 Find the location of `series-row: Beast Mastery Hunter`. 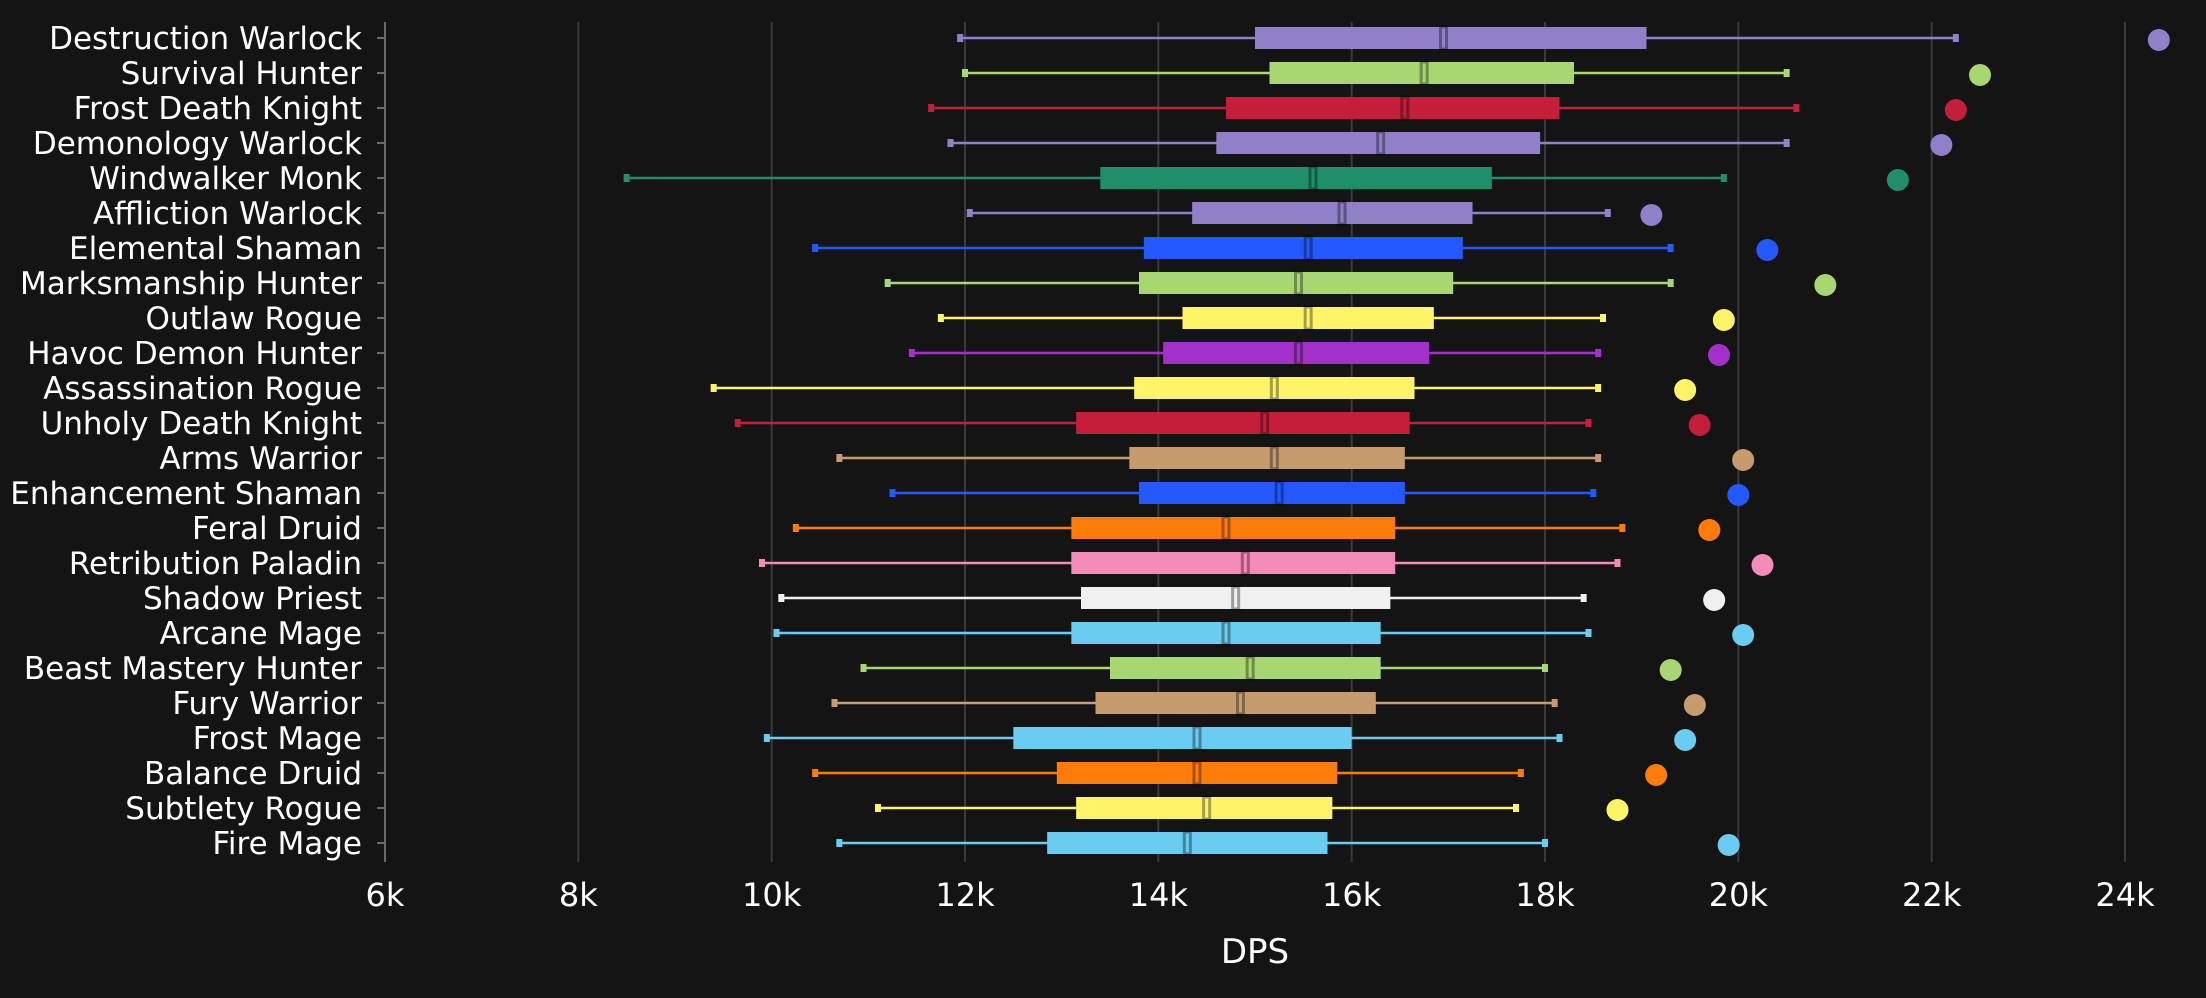

series-row: Beast Mastery Hunter is located at coordinates (853, 669).